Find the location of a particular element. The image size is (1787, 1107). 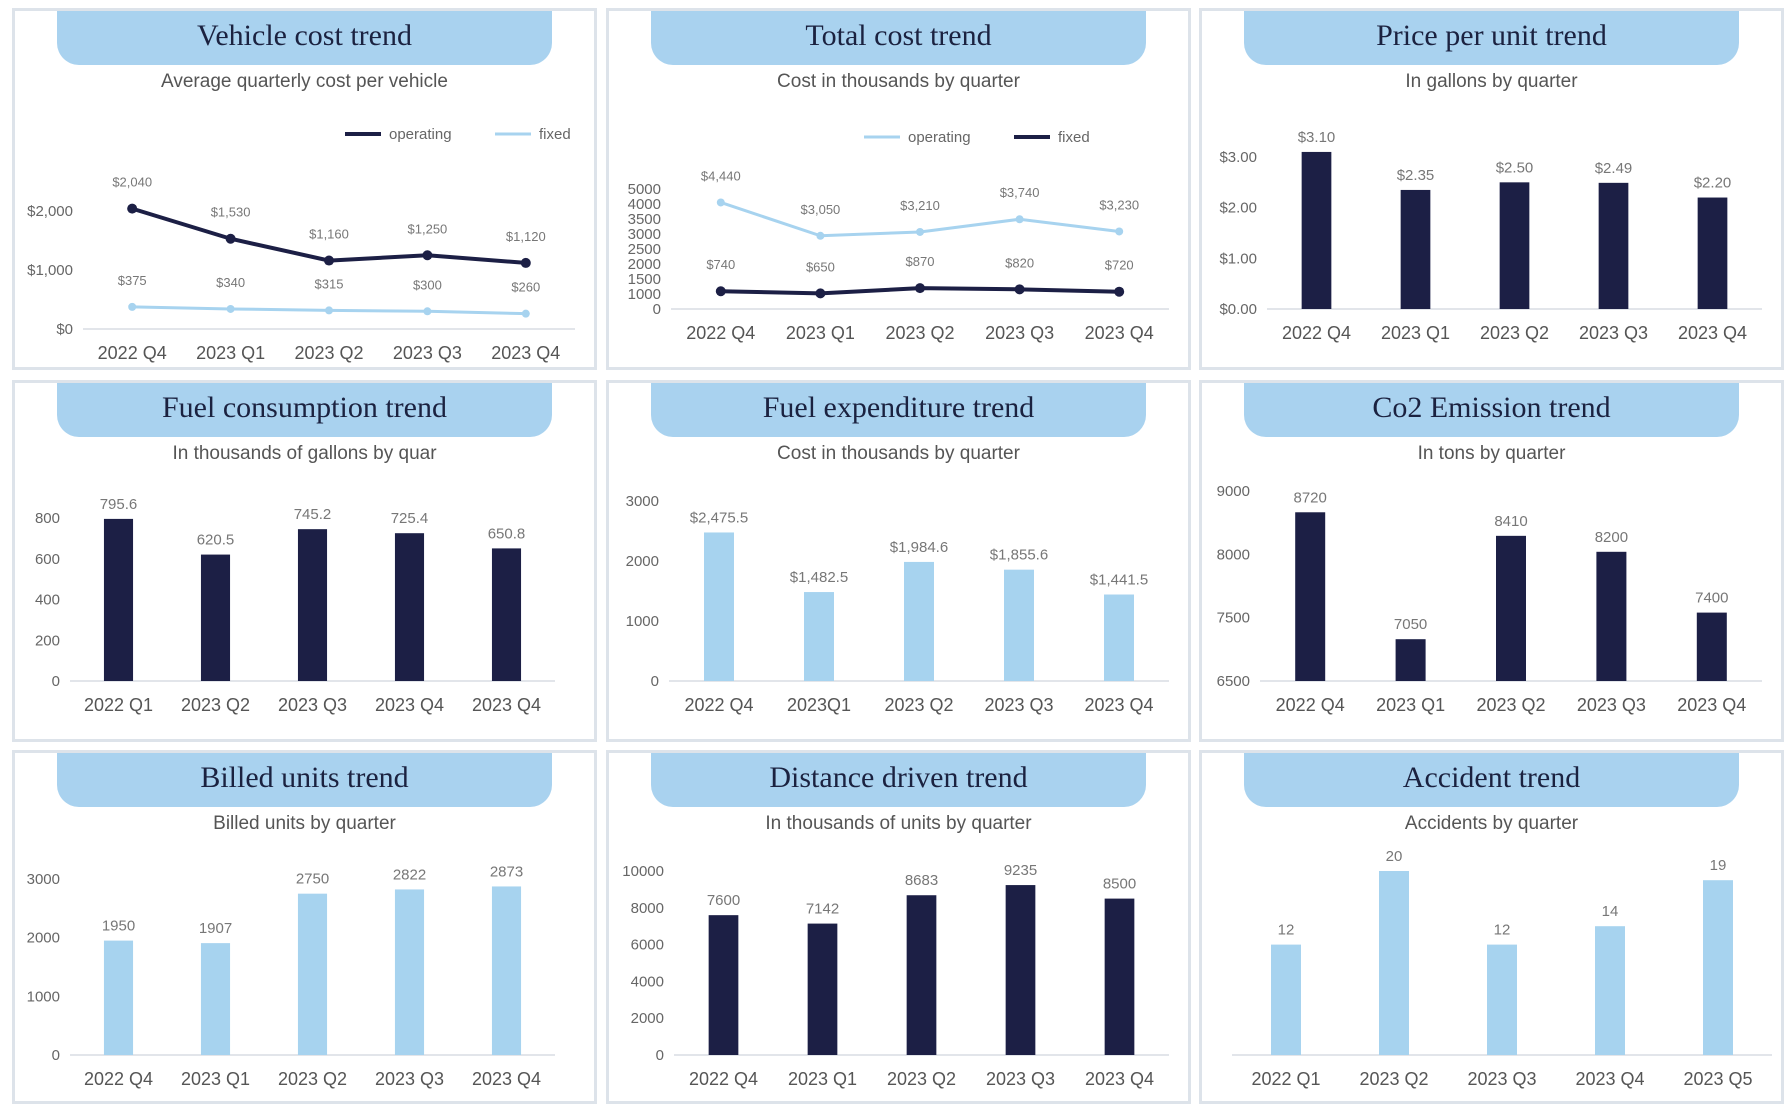

chart-subtitle: In gallons by quarter is located at coordinates (1491, 81).